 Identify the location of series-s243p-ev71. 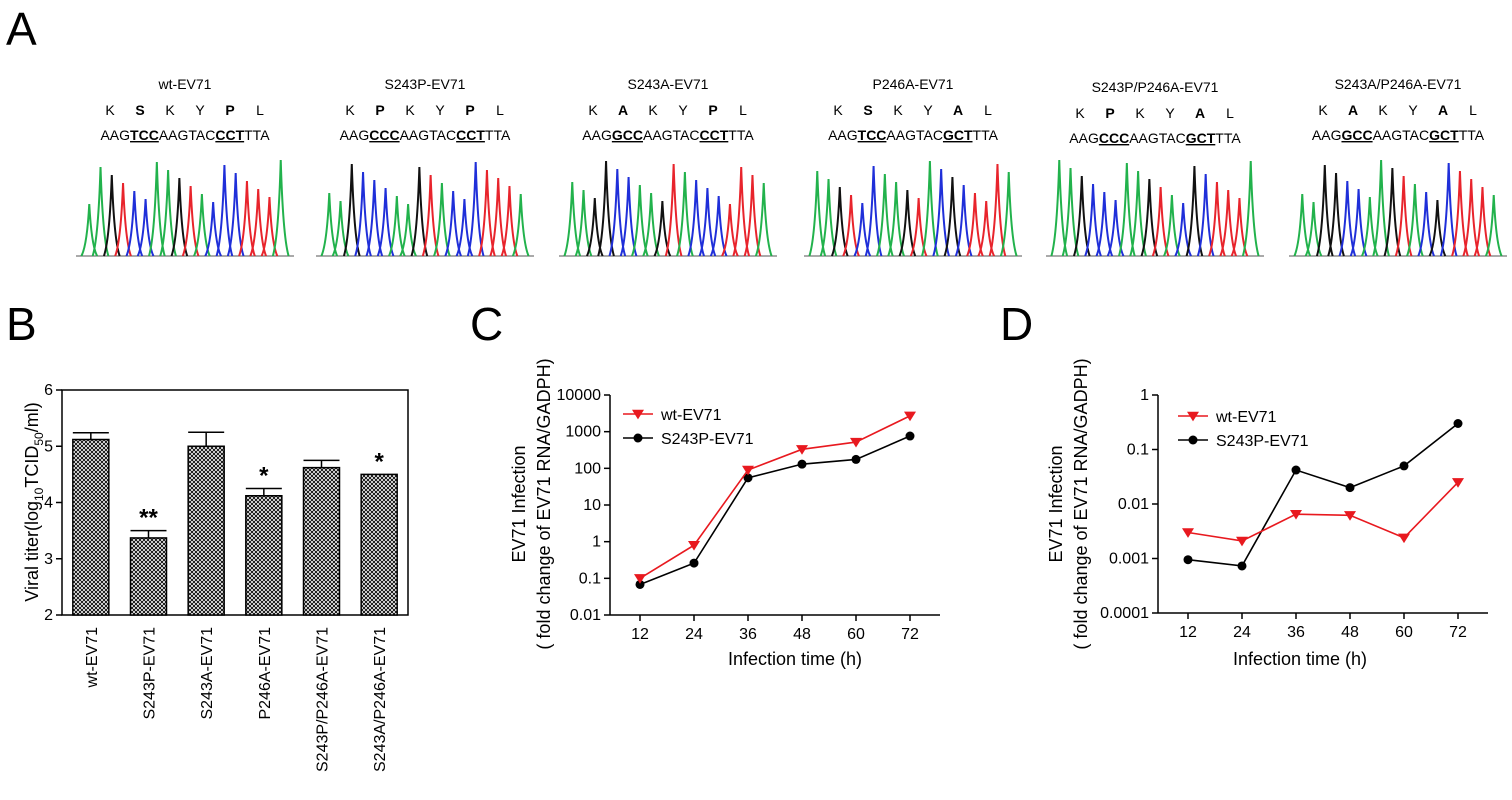
(775, 510).